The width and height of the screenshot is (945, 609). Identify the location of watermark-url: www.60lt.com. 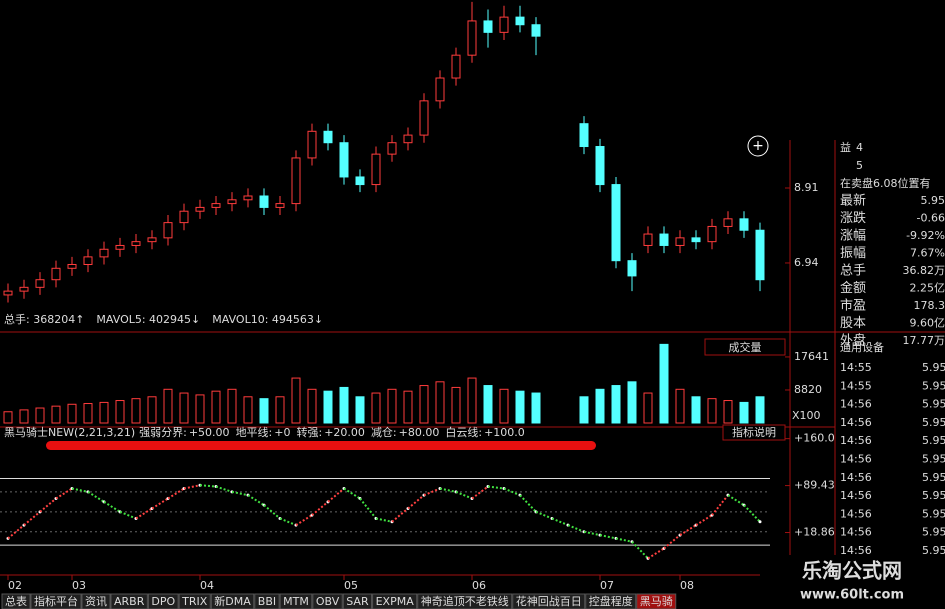
(852, 595).